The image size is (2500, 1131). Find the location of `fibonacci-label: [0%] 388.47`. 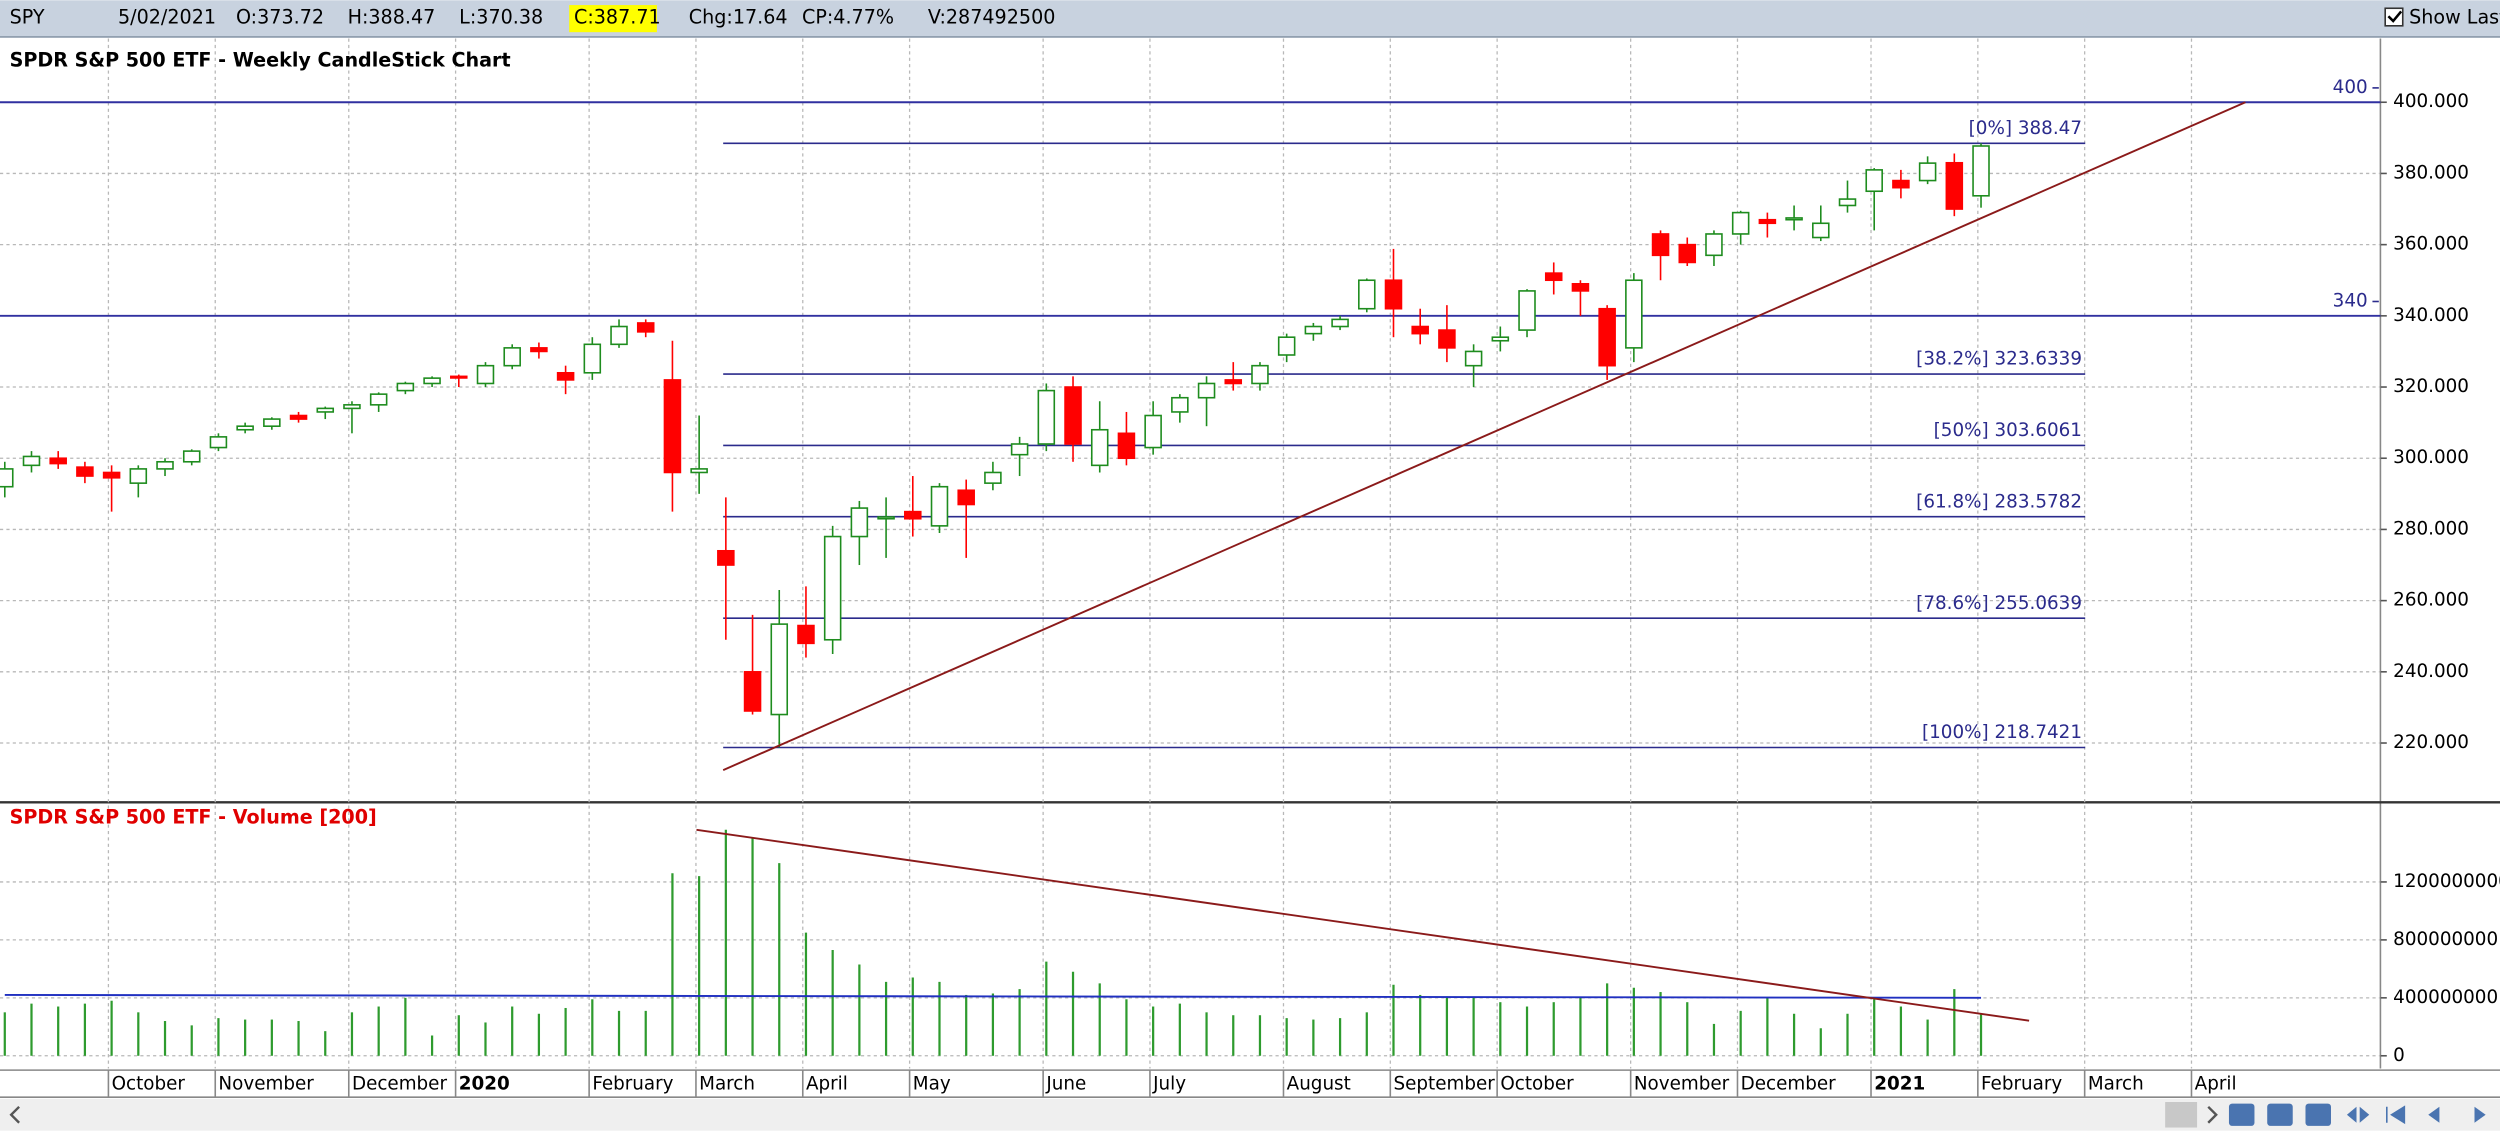

fibonacci-label: [0%] 388.47 is located at coordinates (2025, 128).